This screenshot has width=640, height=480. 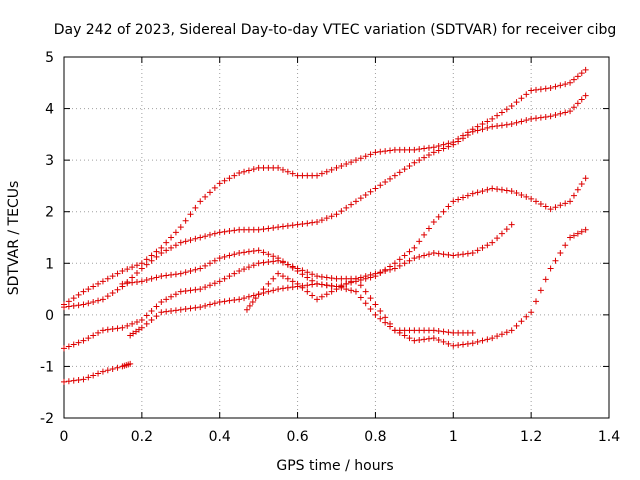 What do you see at coordinates (47, 367) in the screenshot?
I see `y-tick-label: -1` at bounding box center [47, 367].